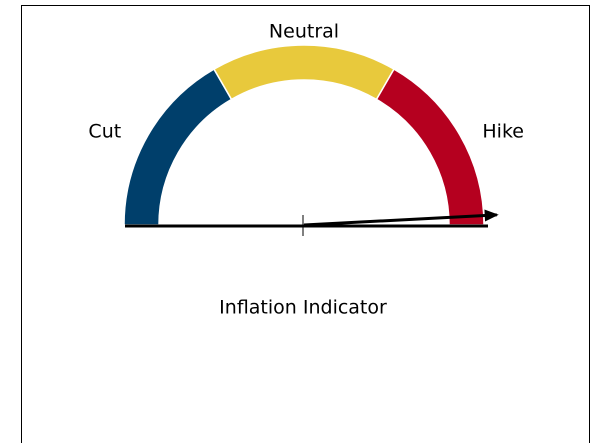 This screenshot has width=598, height=443. What do you see at coordinates (303, 308) in the screenshot?
I see `chart-title: Inflation Indicator` at bounding box center [303, 308].